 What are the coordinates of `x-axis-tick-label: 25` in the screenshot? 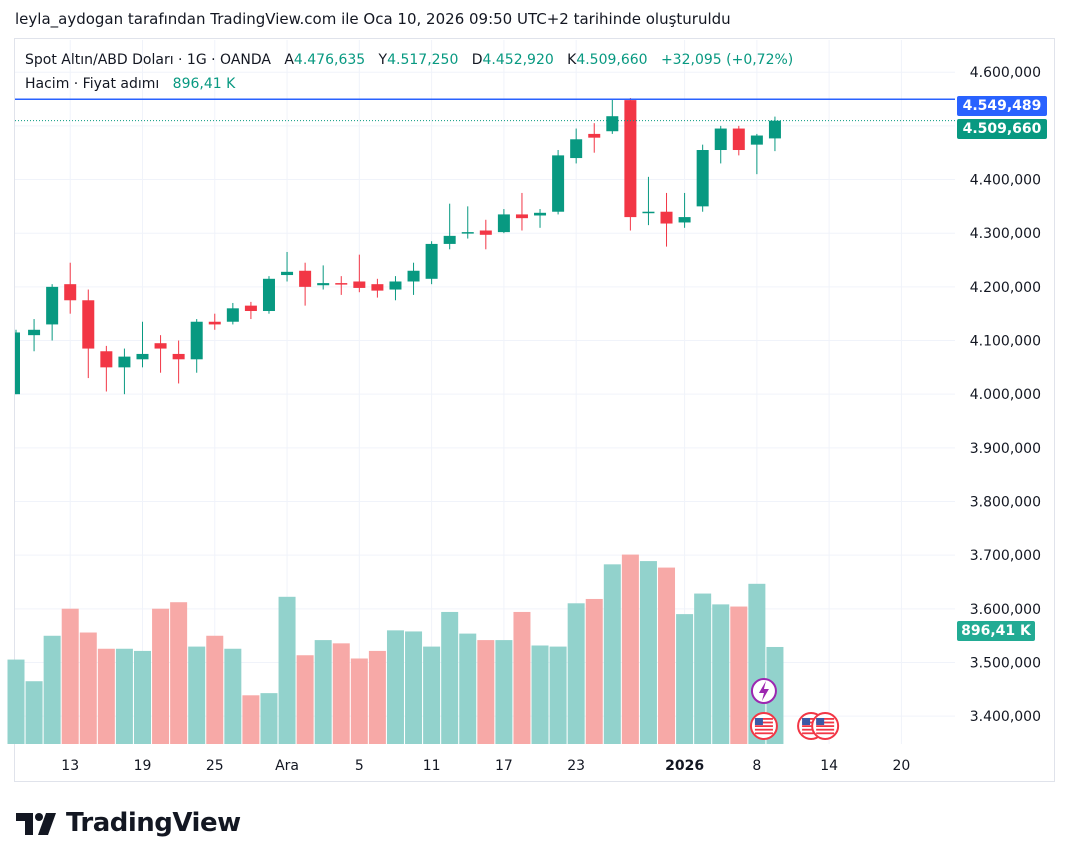 It's located at (215, 766).